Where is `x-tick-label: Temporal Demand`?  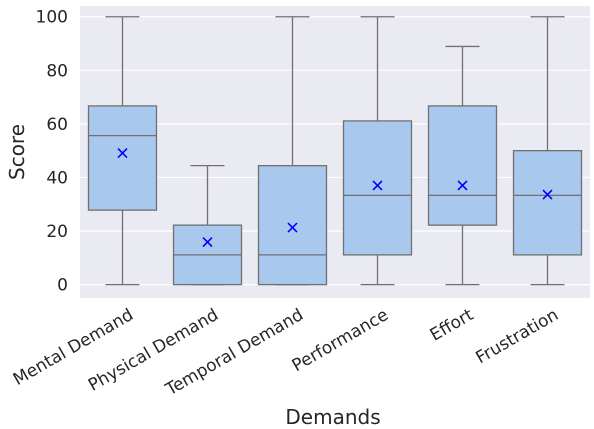 x-tick-label: Temporal Demand is located at coordinates (234, 352).